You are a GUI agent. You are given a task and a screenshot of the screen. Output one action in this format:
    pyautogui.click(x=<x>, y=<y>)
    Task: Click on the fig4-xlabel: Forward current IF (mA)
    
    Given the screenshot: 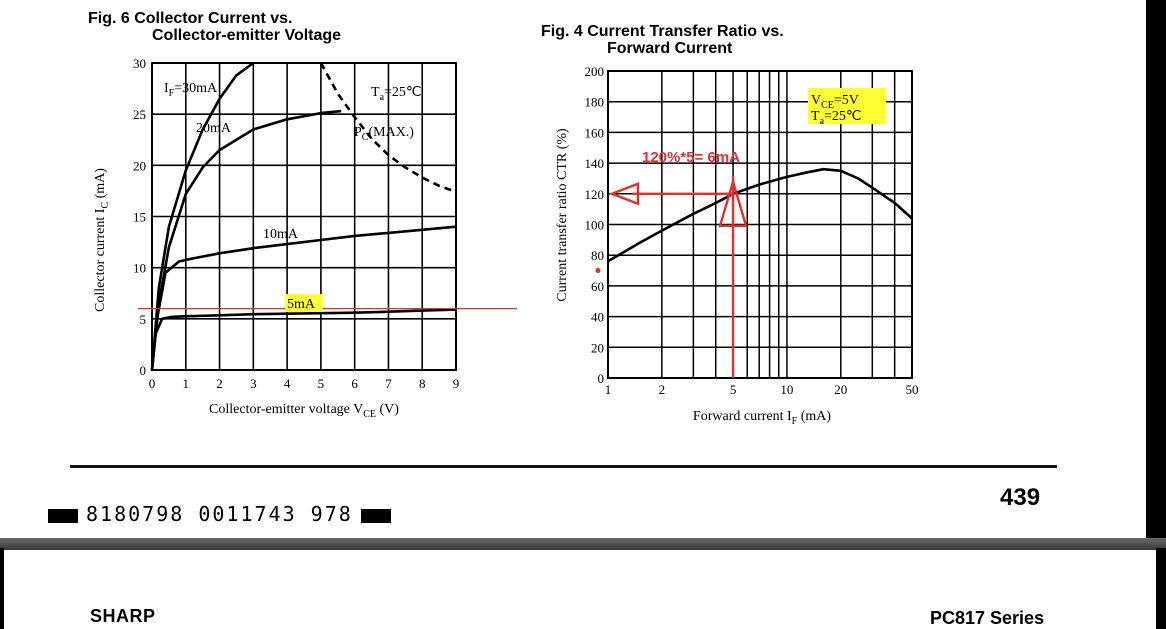 What is the action you would take?
    pyautogui.click(x=762, y=418)
    